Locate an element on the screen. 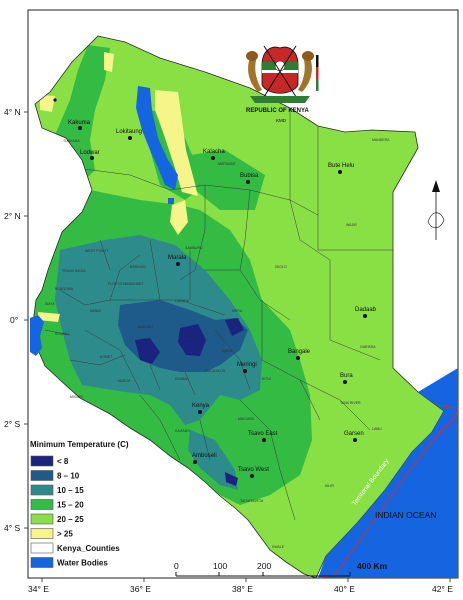 The width and height of the screenshot is (463, 600). legend-label: 15 – 20 is located at coordinates (70, 505).